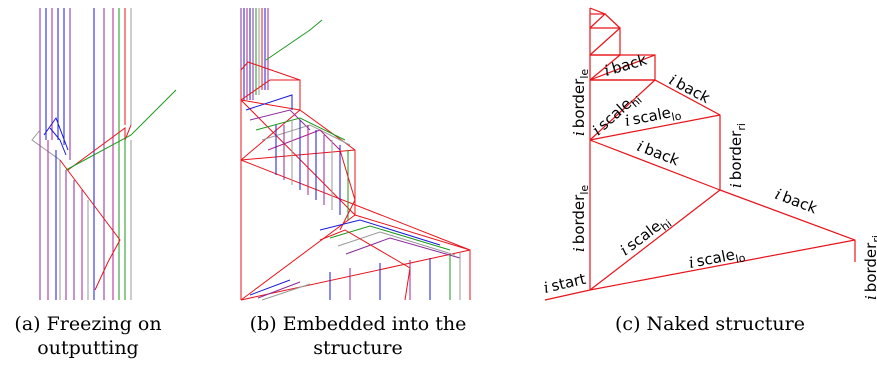 Image resolution: width=877 pixels, height=369 pixels. I want to click on caption-b-line1: (b) Embedded into the, so click(358, 324).